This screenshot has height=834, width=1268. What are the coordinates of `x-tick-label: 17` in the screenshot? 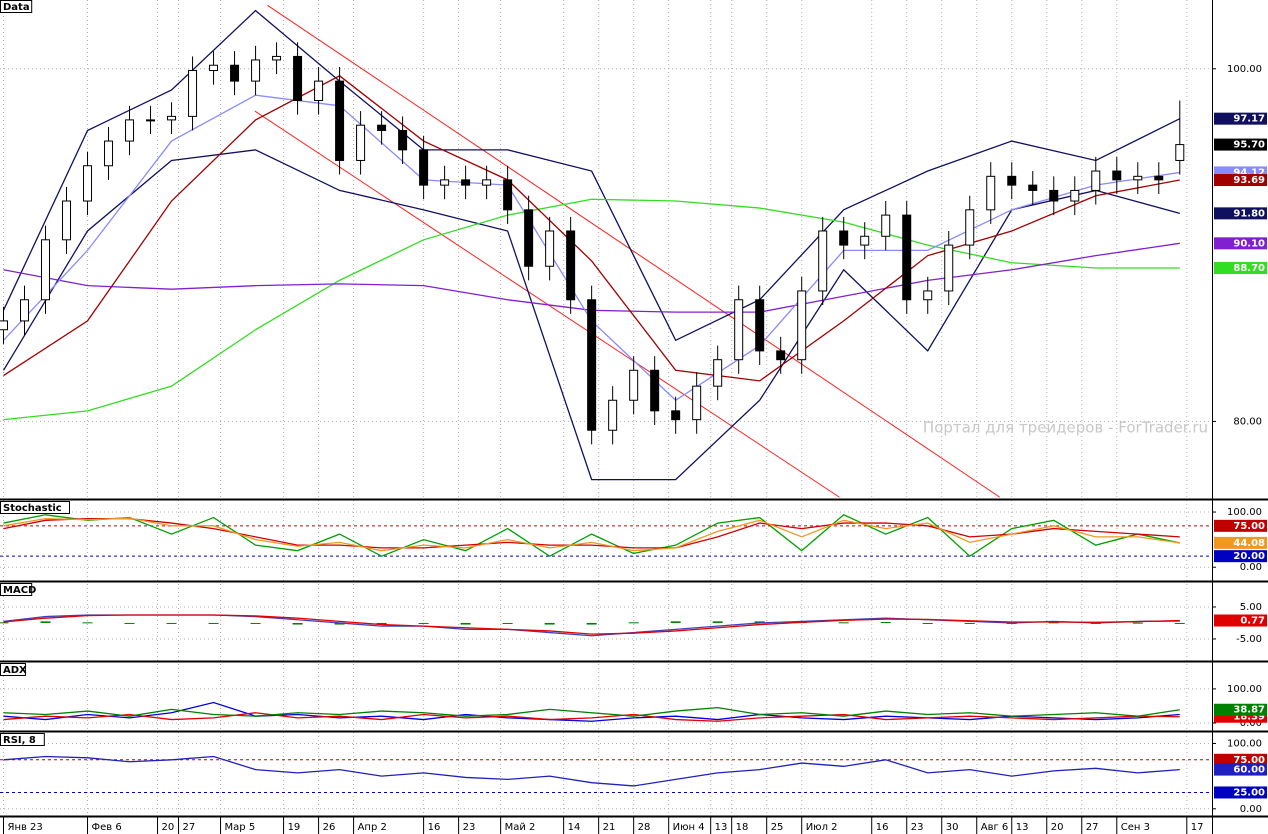 It's located at (1197, 827).